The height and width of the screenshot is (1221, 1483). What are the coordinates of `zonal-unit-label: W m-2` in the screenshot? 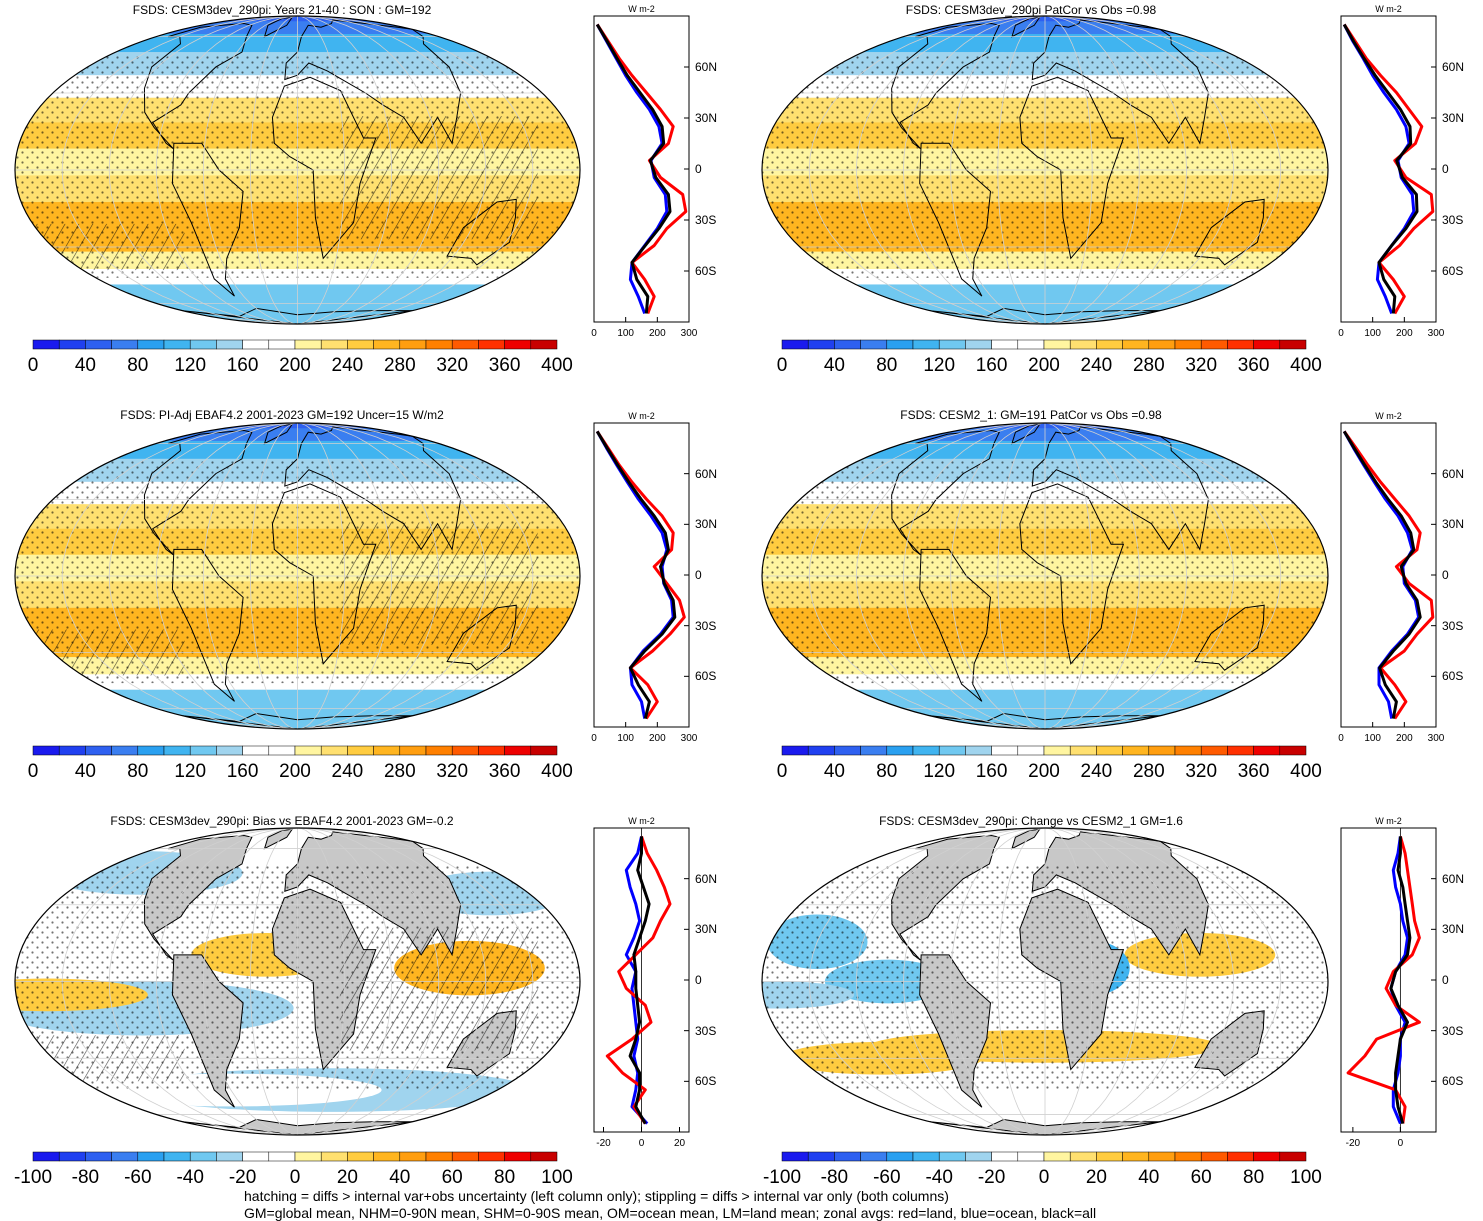 It's located at (641, 416).